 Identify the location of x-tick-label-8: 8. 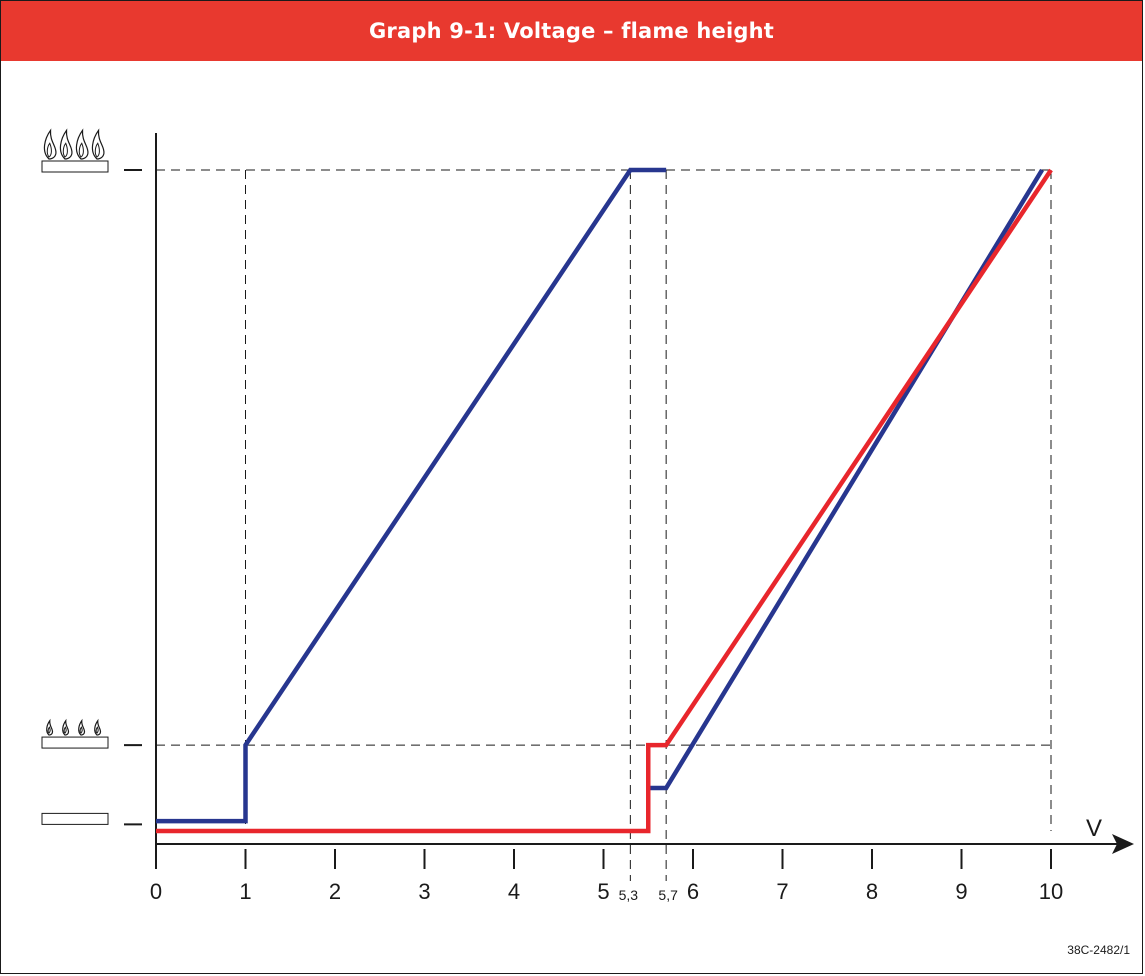
(872, 891).